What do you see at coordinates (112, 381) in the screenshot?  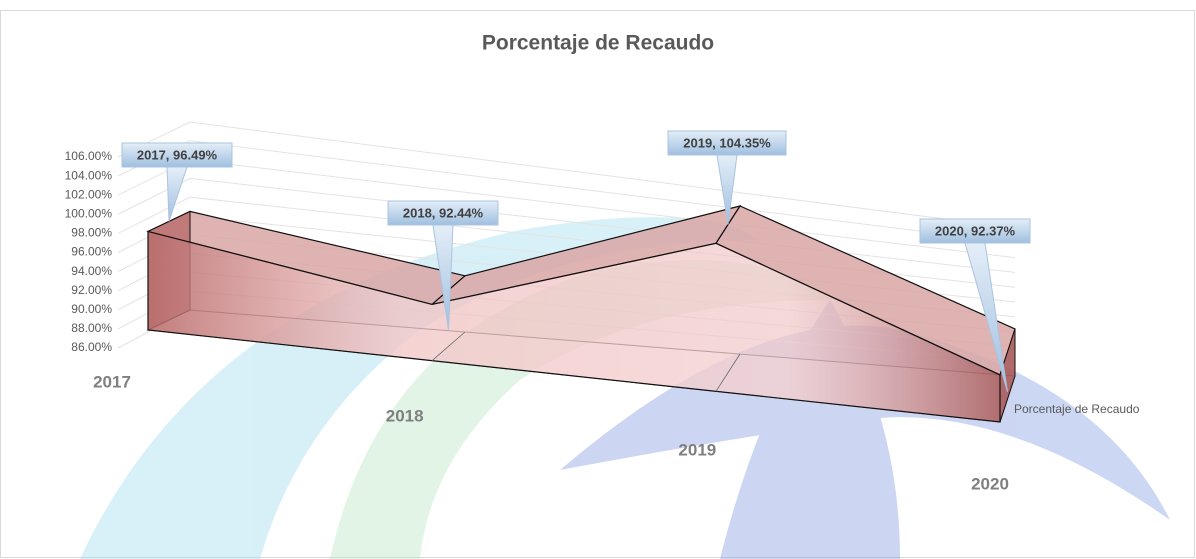 I see `x-tick-label: 2017` at bounding box center [112, 381].